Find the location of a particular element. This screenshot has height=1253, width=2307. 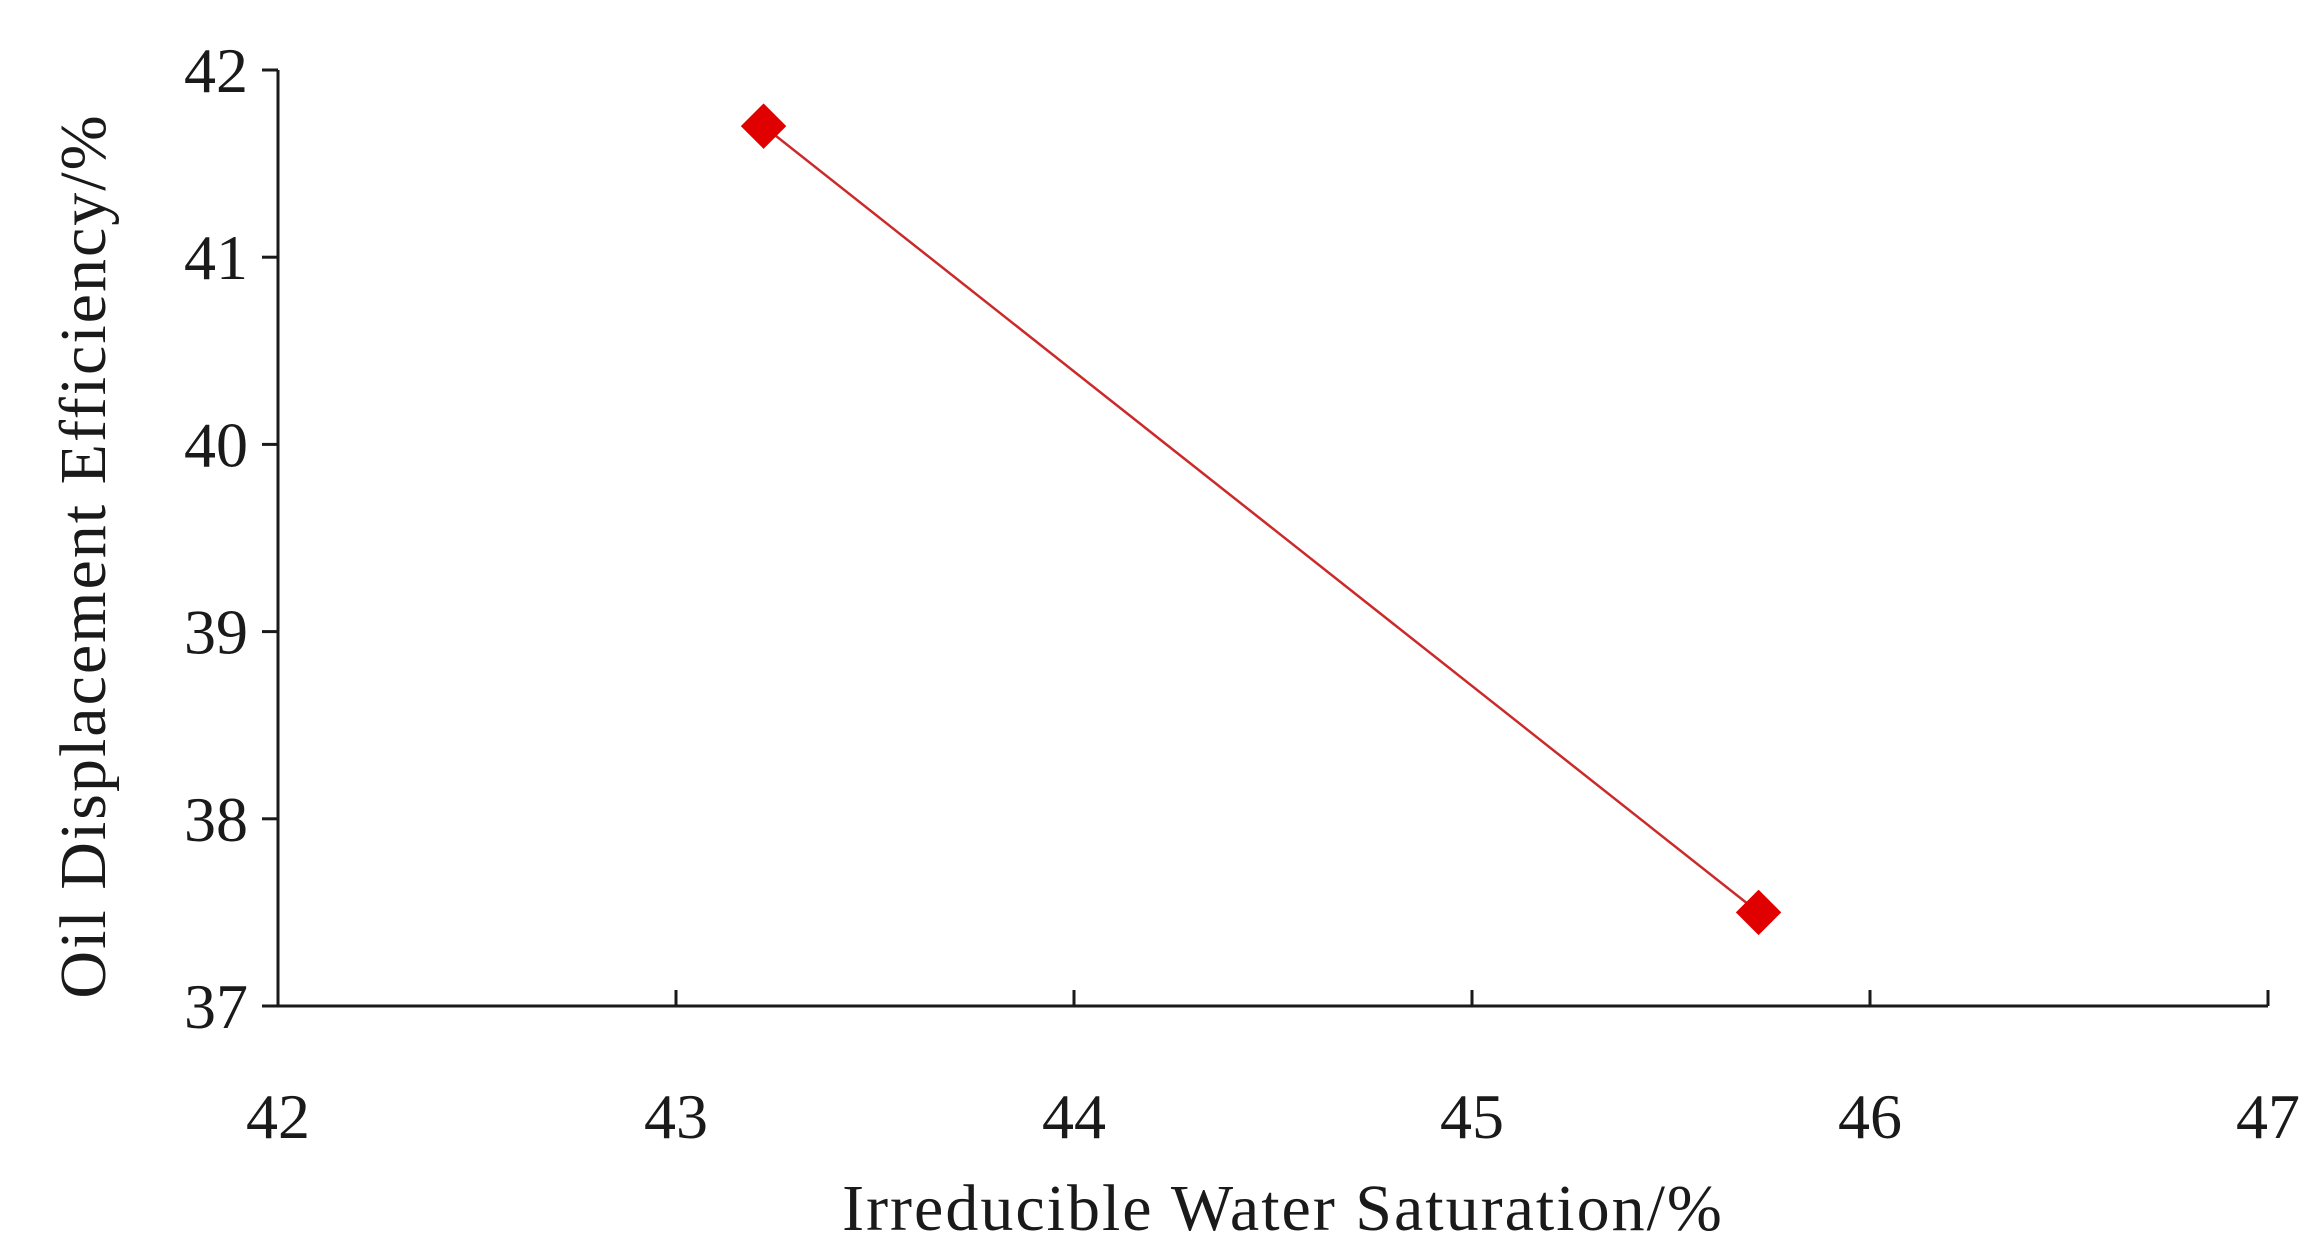

y-tick-label: 39 is located at coordinates (216, 632).